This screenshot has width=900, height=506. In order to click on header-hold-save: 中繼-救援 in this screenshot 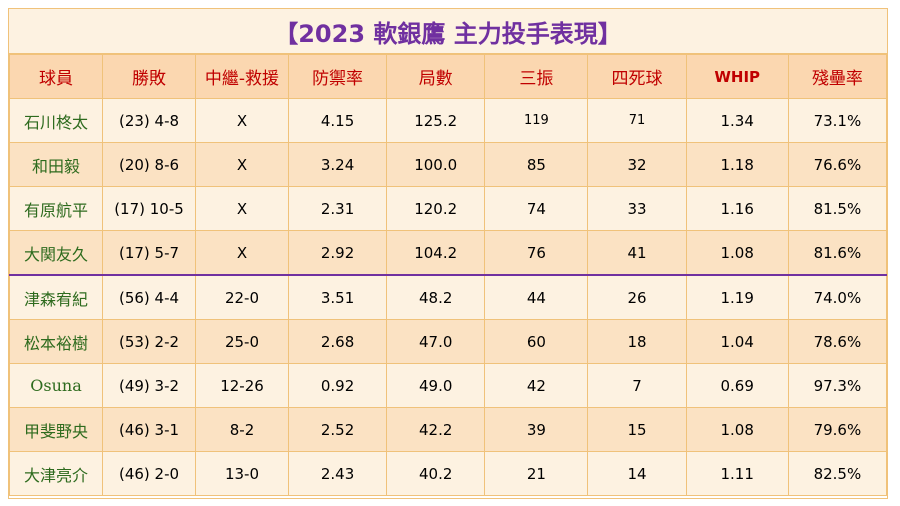, I will do `click(242, 76)`.